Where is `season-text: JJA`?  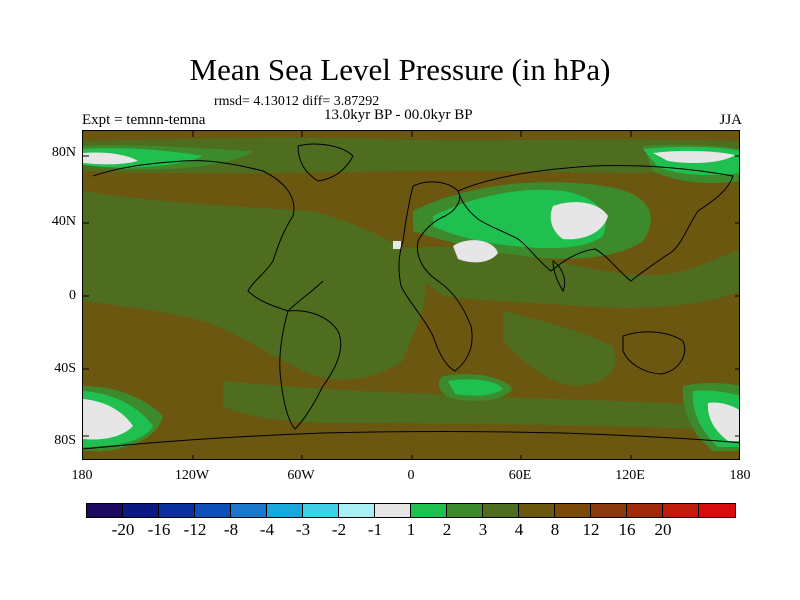
season-text: JJA is located at coordinates (730, 120).